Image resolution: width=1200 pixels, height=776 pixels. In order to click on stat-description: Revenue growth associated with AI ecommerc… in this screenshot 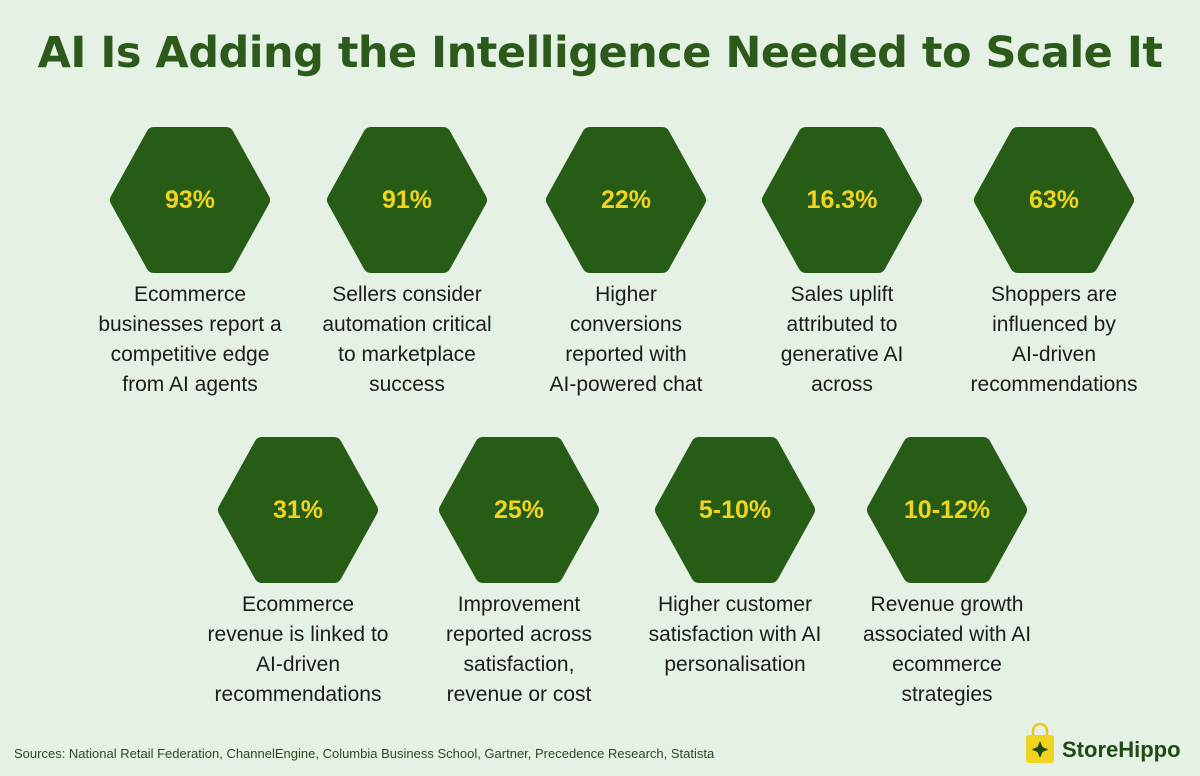, I will do `click(947, 650)`.